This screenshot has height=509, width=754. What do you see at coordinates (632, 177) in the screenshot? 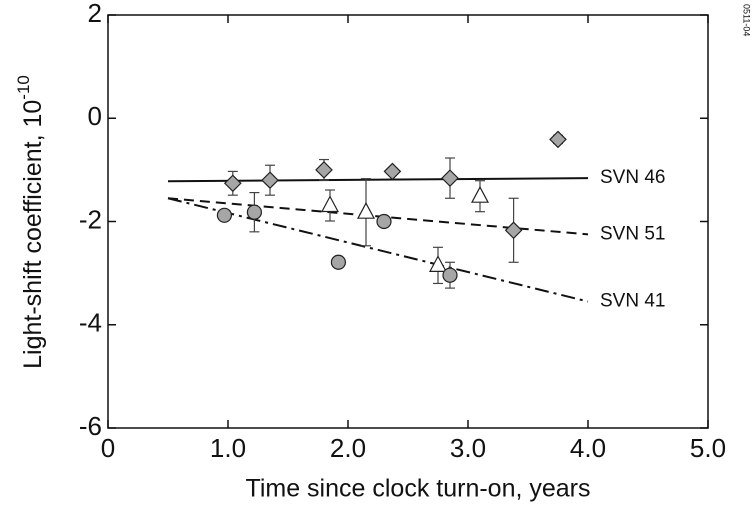
I see `fit-label: SVN 46` at bounding box center [632, 177].